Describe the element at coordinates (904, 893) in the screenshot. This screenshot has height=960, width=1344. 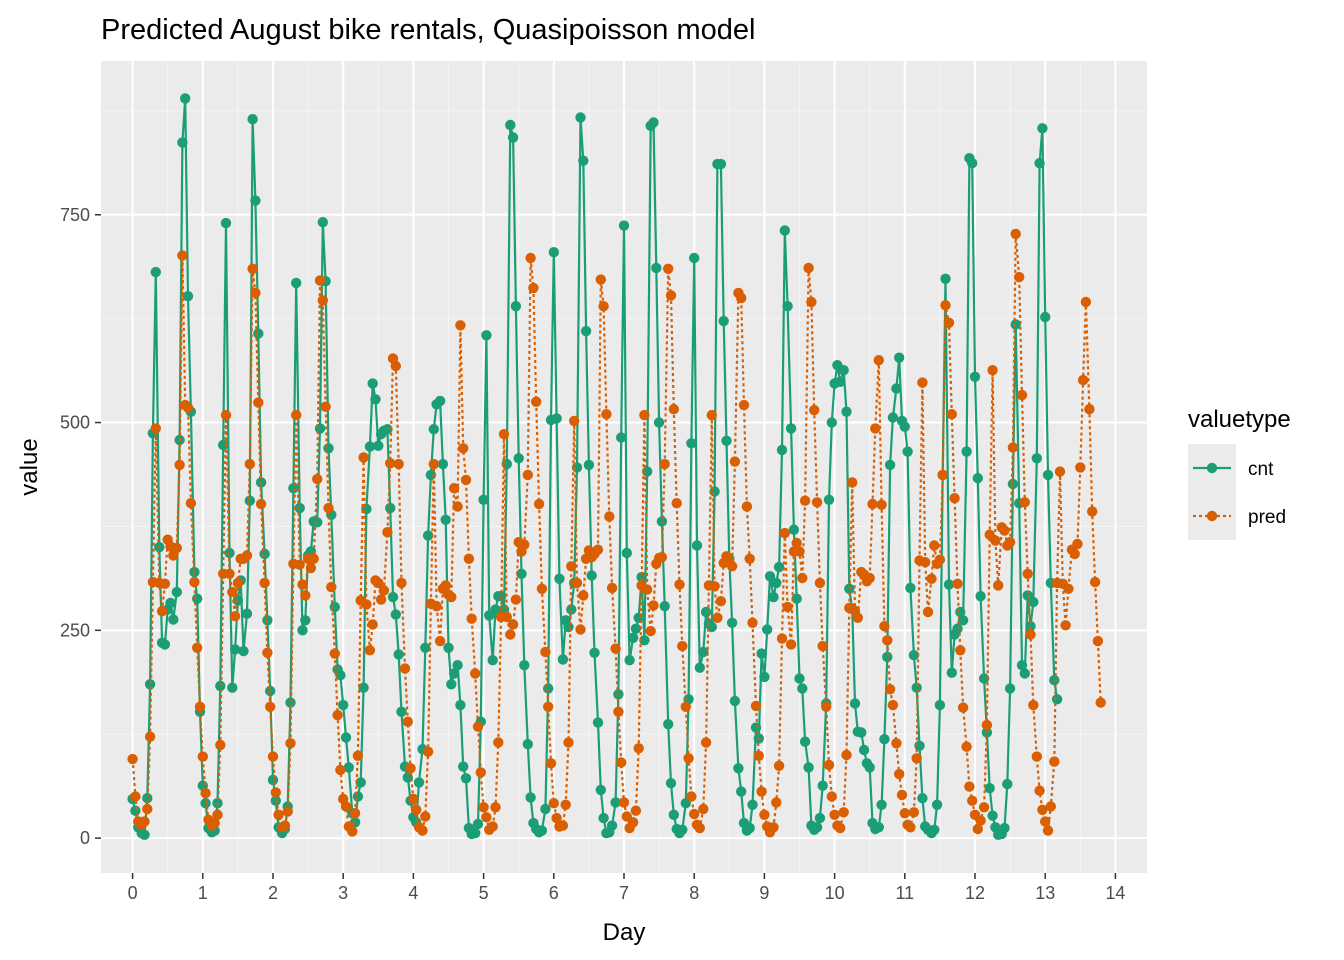
I see `x-tick-label: 11` at that location.